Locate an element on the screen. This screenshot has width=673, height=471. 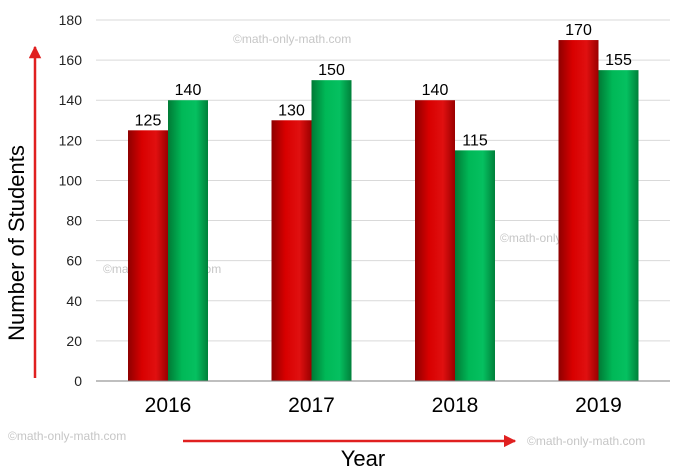
y-tick-label: 0 is located at coordinates (78, 381).